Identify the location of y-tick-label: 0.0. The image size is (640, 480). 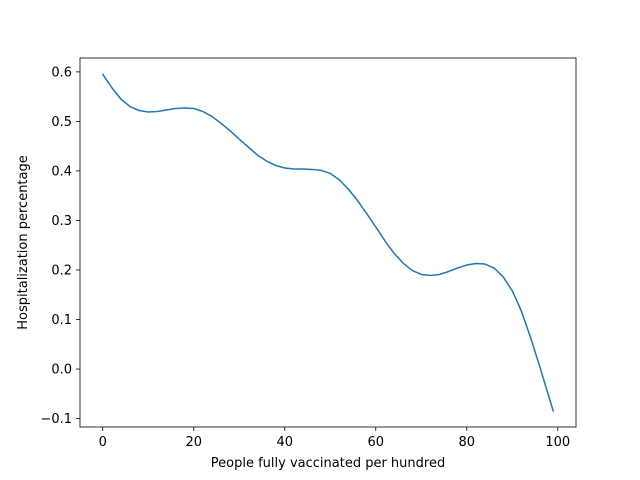
(61, 370).